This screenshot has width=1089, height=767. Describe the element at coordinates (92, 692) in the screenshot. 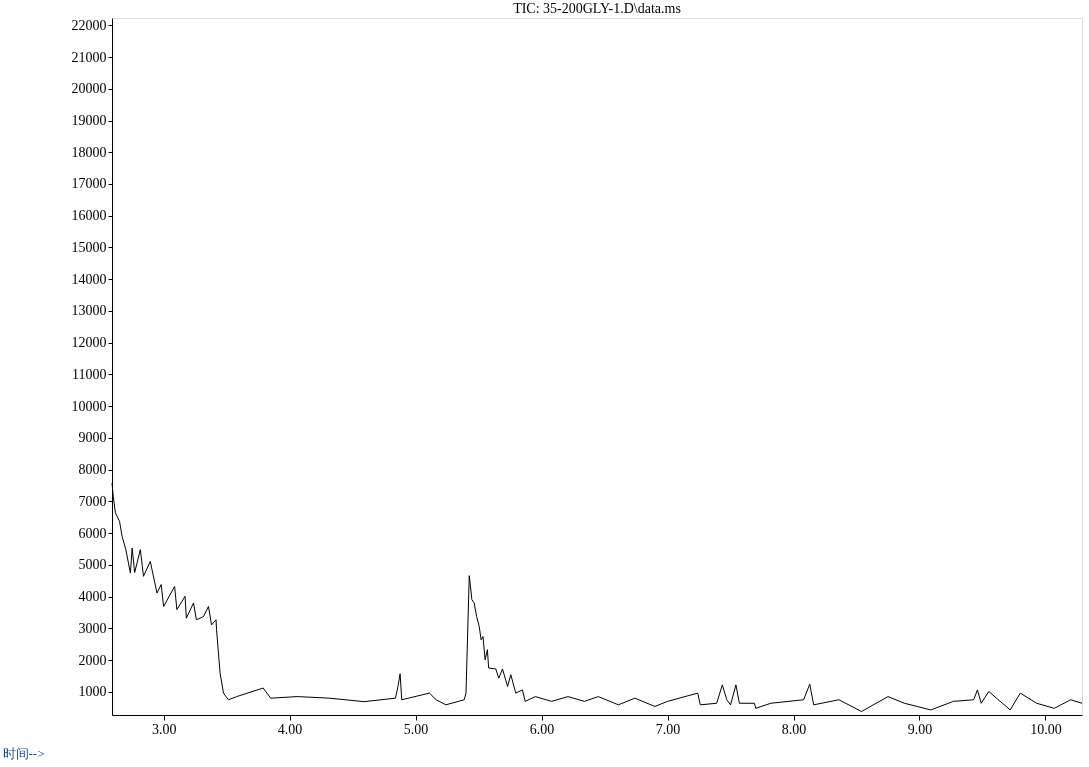

I see `y-tick-label: 1000` at that location.